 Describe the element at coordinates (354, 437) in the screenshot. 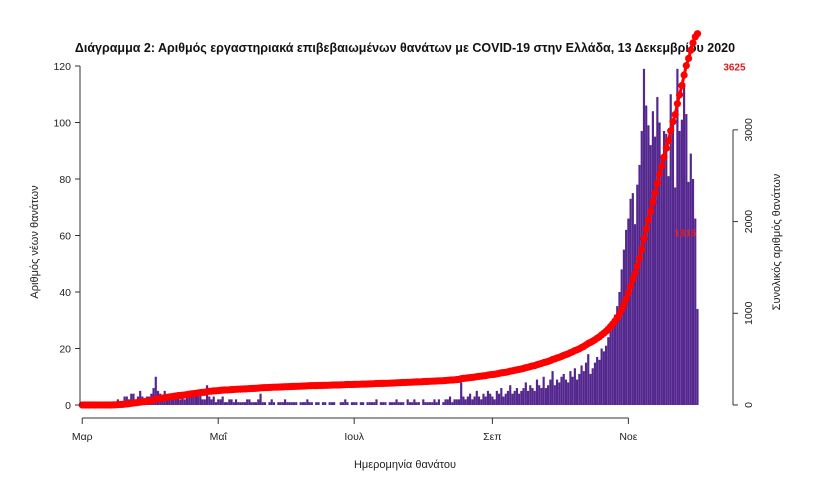

I see `x-tick-label: Ιουλ` at that location.